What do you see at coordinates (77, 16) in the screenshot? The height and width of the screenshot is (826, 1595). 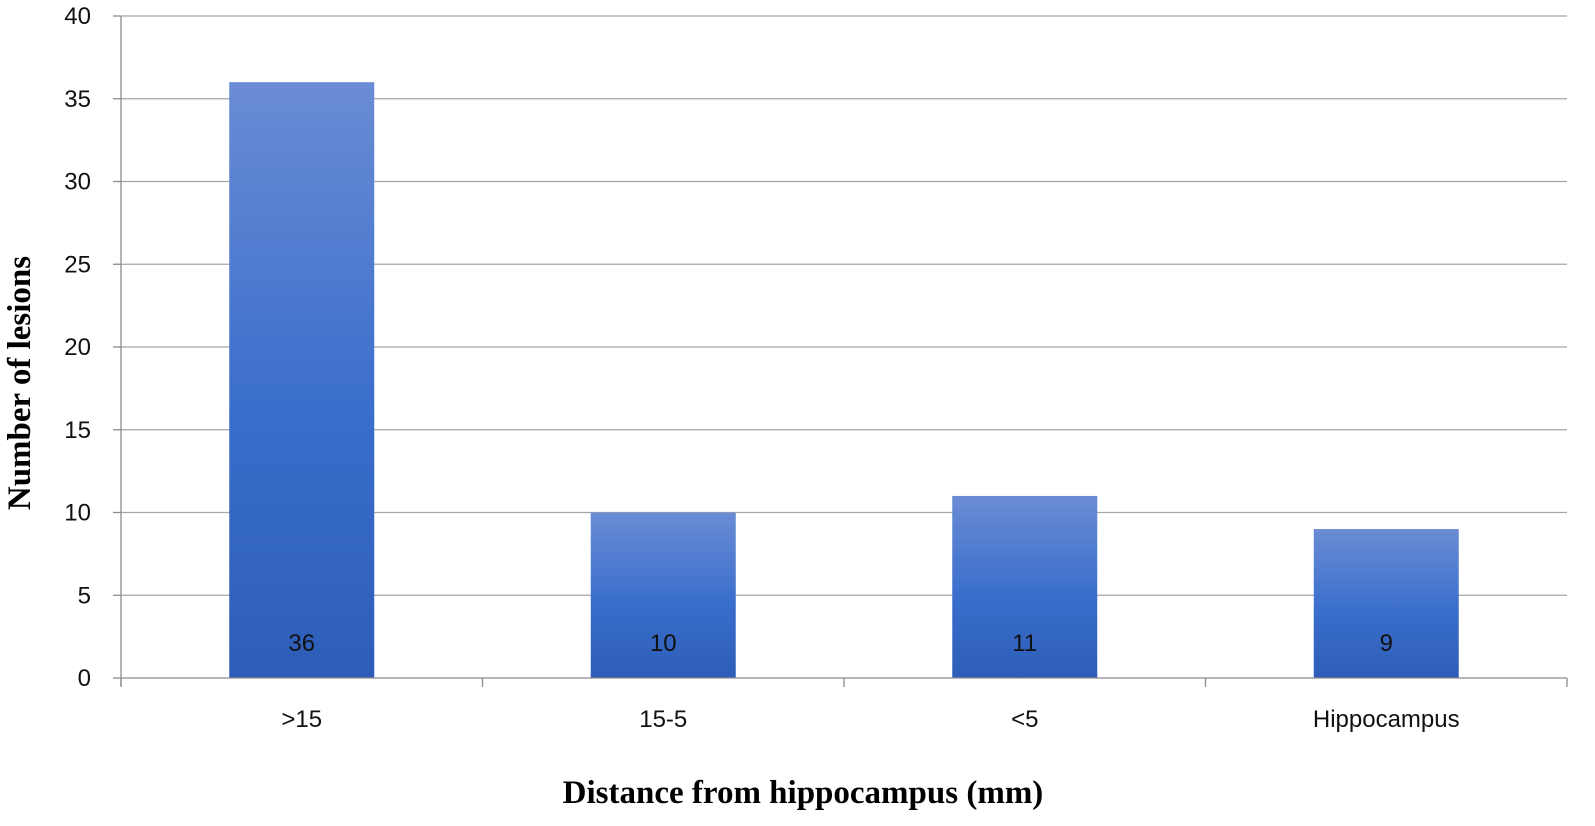 I see `y-tick-label: 40` at bounding box center [77, 16].